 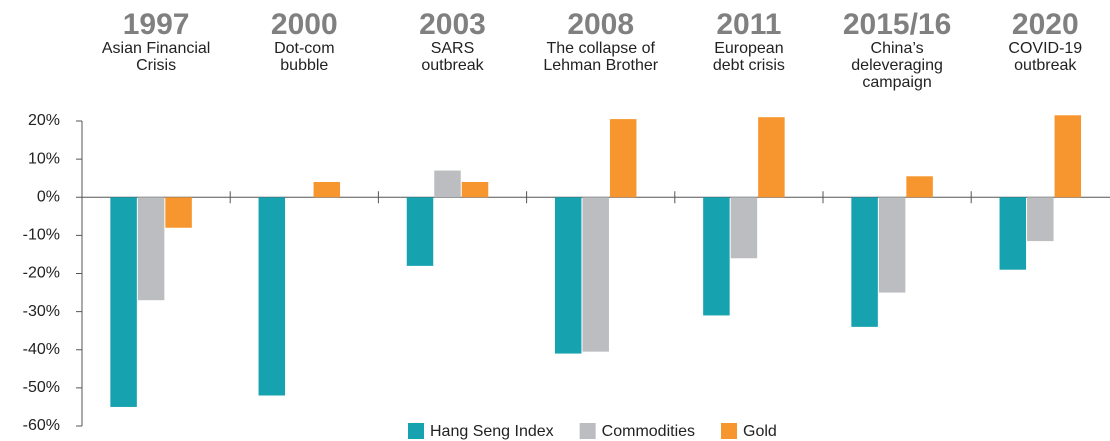 I want to click on legend-label: Commodities, so click(x=648, y=431).